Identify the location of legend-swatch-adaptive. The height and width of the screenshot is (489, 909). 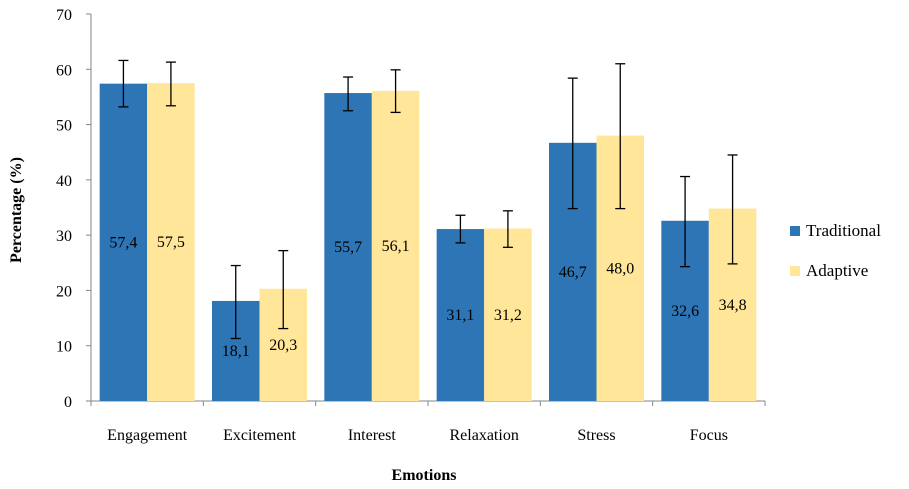
(795, 271).